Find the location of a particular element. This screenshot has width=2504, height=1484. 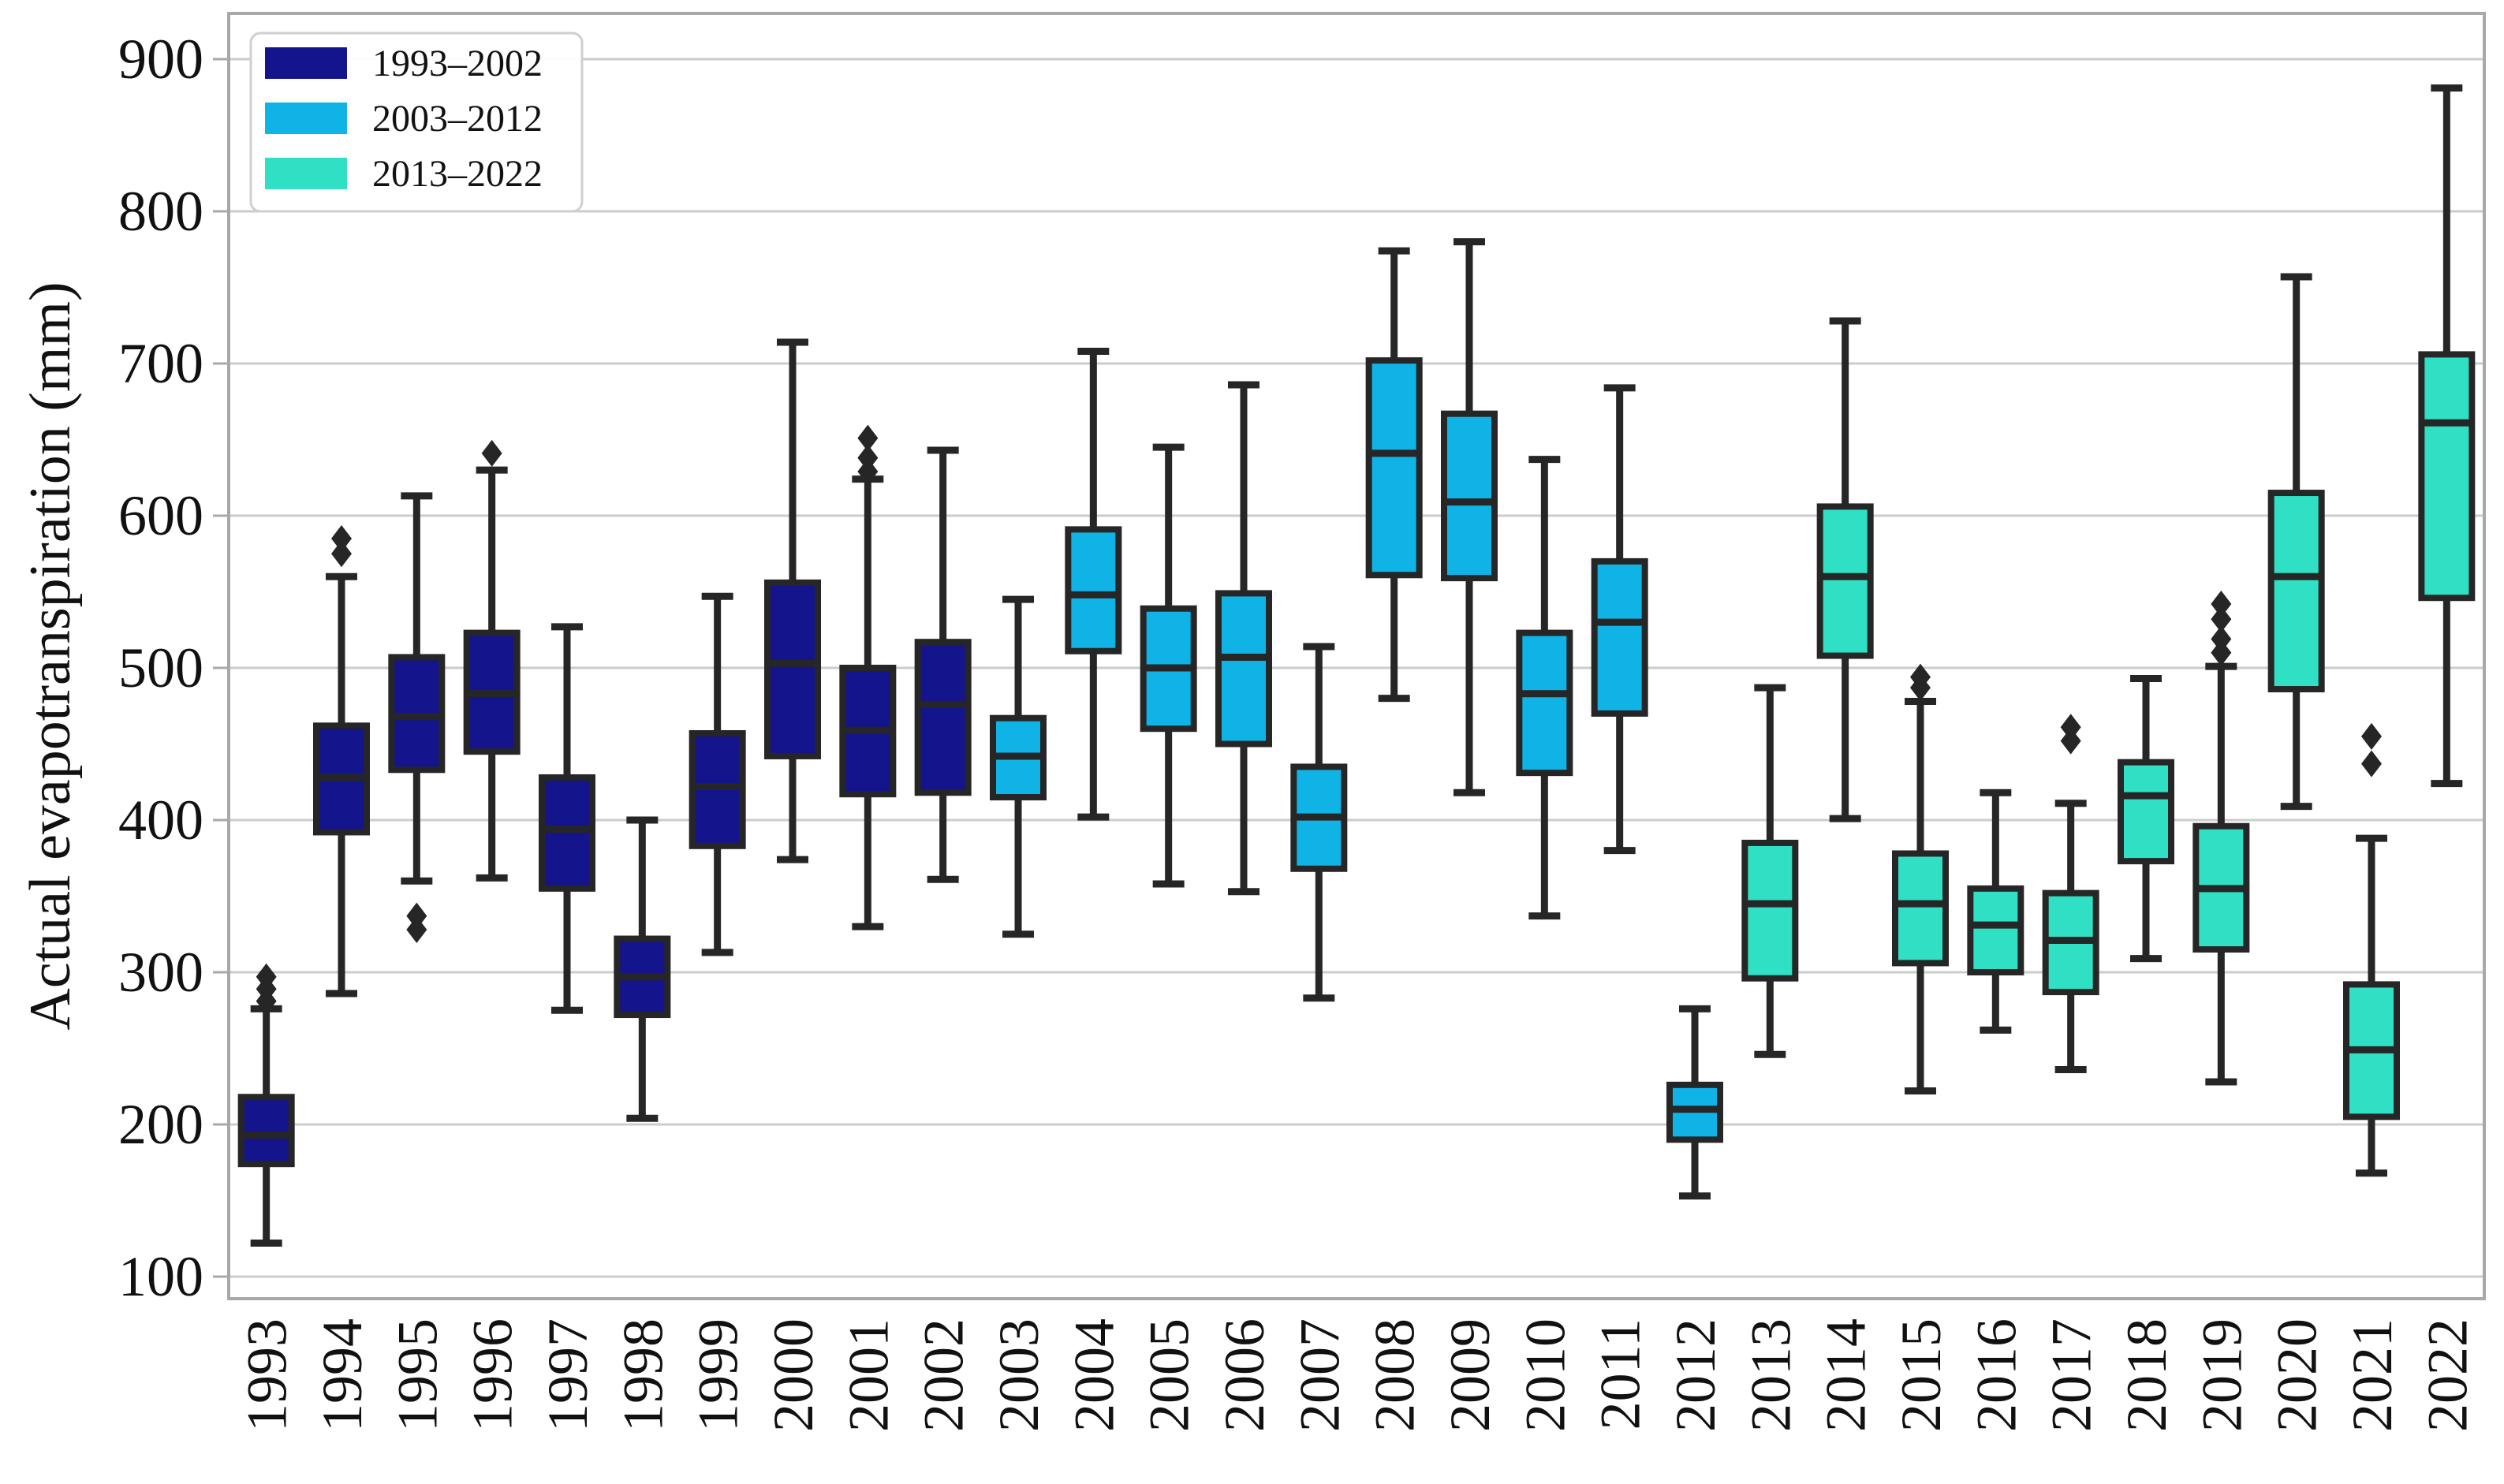

x-tick-label-1996: 1996 is located at coordinates (493, 1375).